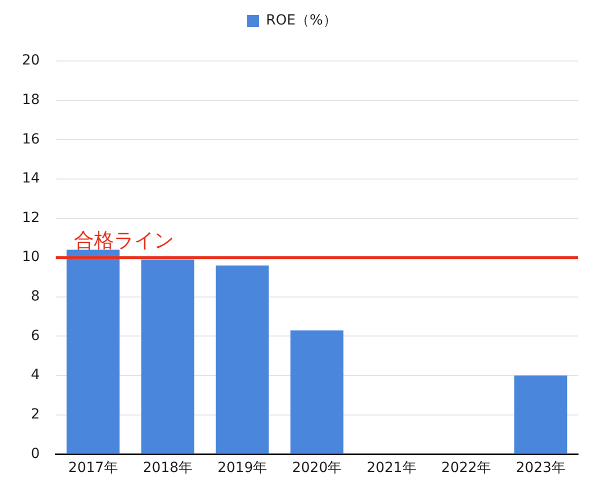 The height and width of the screenshot is (491, 600). I want to click on x-tick-label: 2021年, so click(391, 468).